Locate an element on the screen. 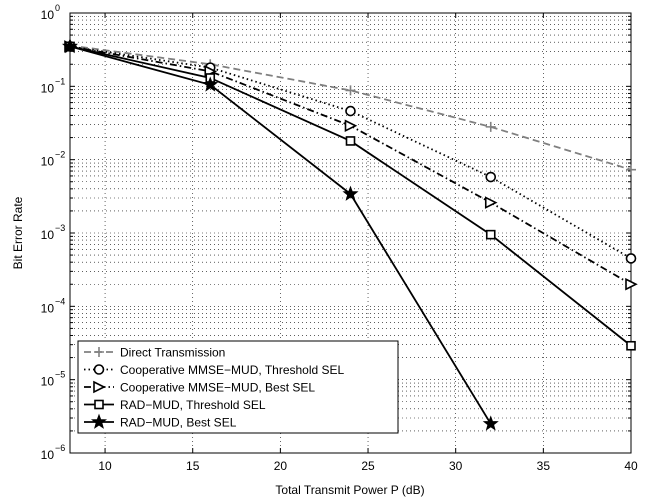  legend-label: RAD−MUD, Best SEL is located at coordinates (178, 423).